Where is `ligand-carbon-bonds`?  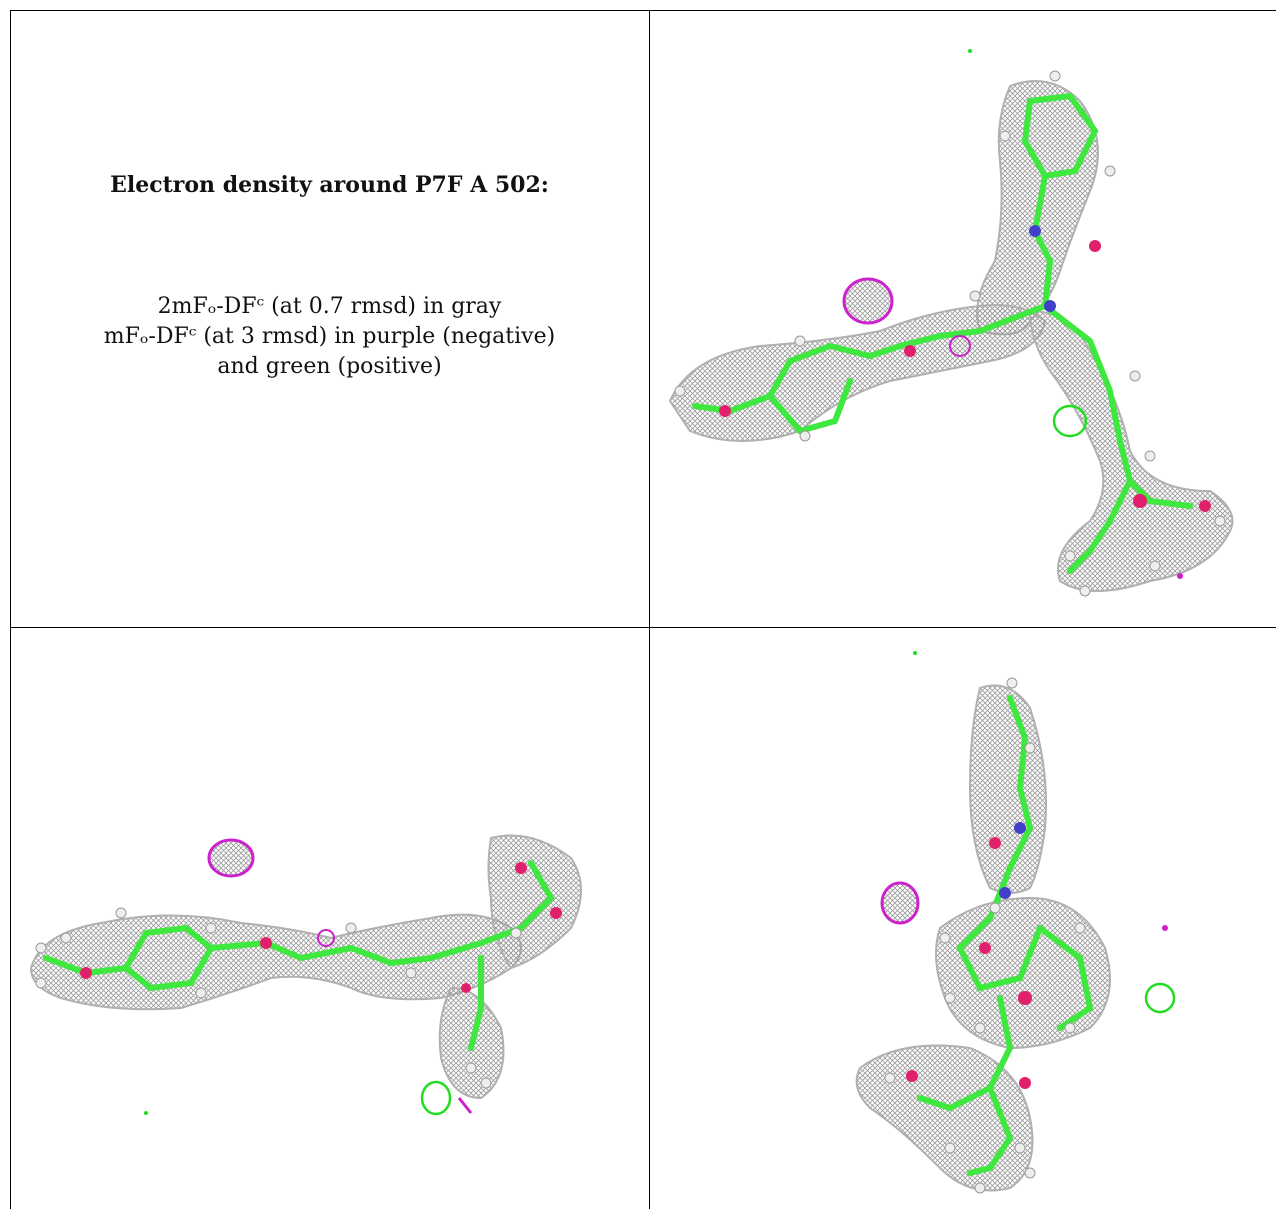 ligand-carbon-bonds is located at coordinates (299, 955).